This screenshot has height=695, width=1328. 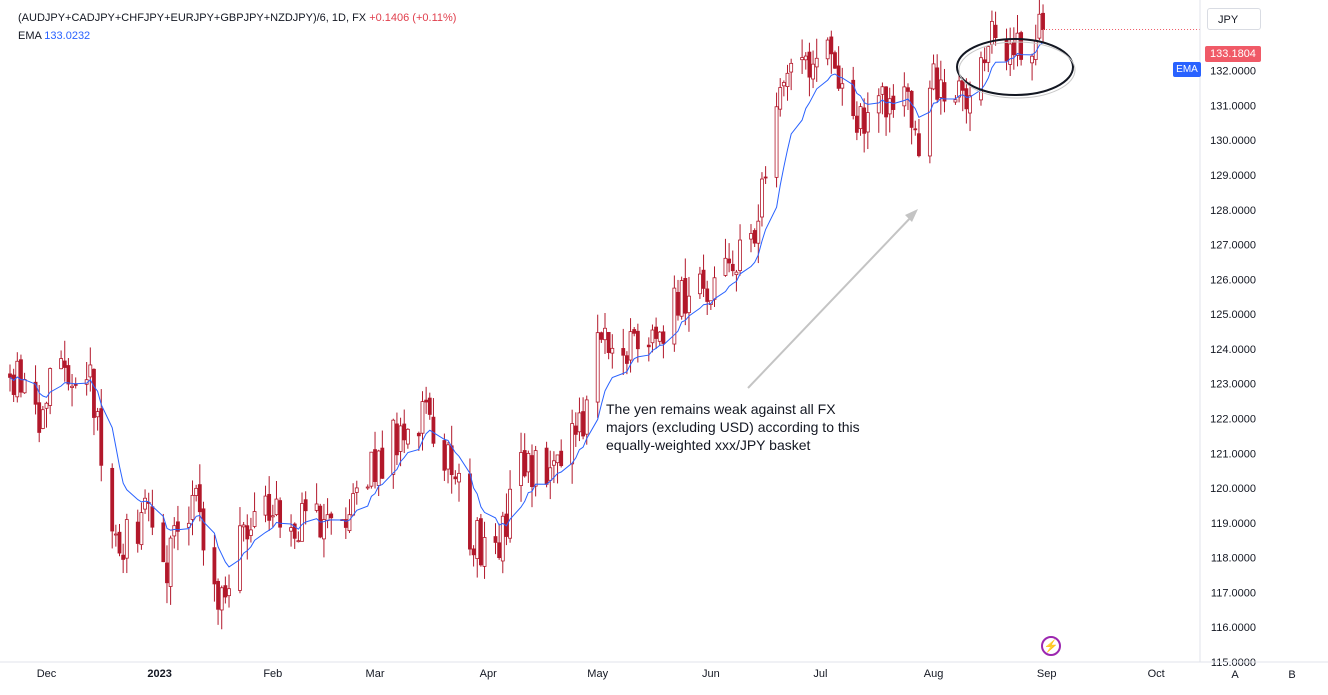 What do you see at coordinates (1292, 675) in the screenshot?
I see `b-button: B` at bounding box center [1292, 675].